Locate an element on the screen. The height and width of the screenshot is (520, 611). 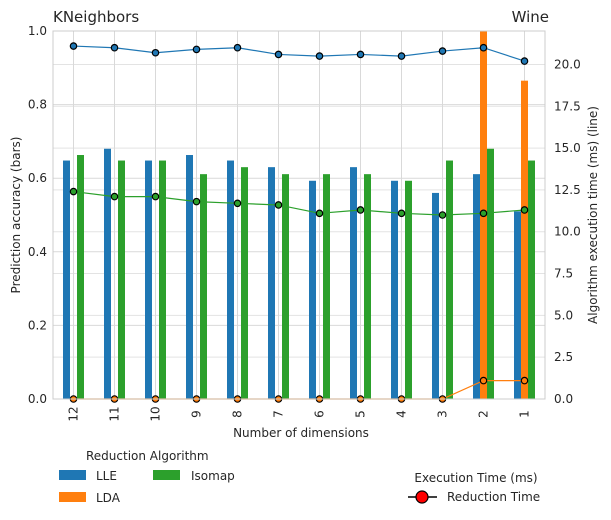
legend-time-label: Reduction Time is located at coordinates (493, 497).